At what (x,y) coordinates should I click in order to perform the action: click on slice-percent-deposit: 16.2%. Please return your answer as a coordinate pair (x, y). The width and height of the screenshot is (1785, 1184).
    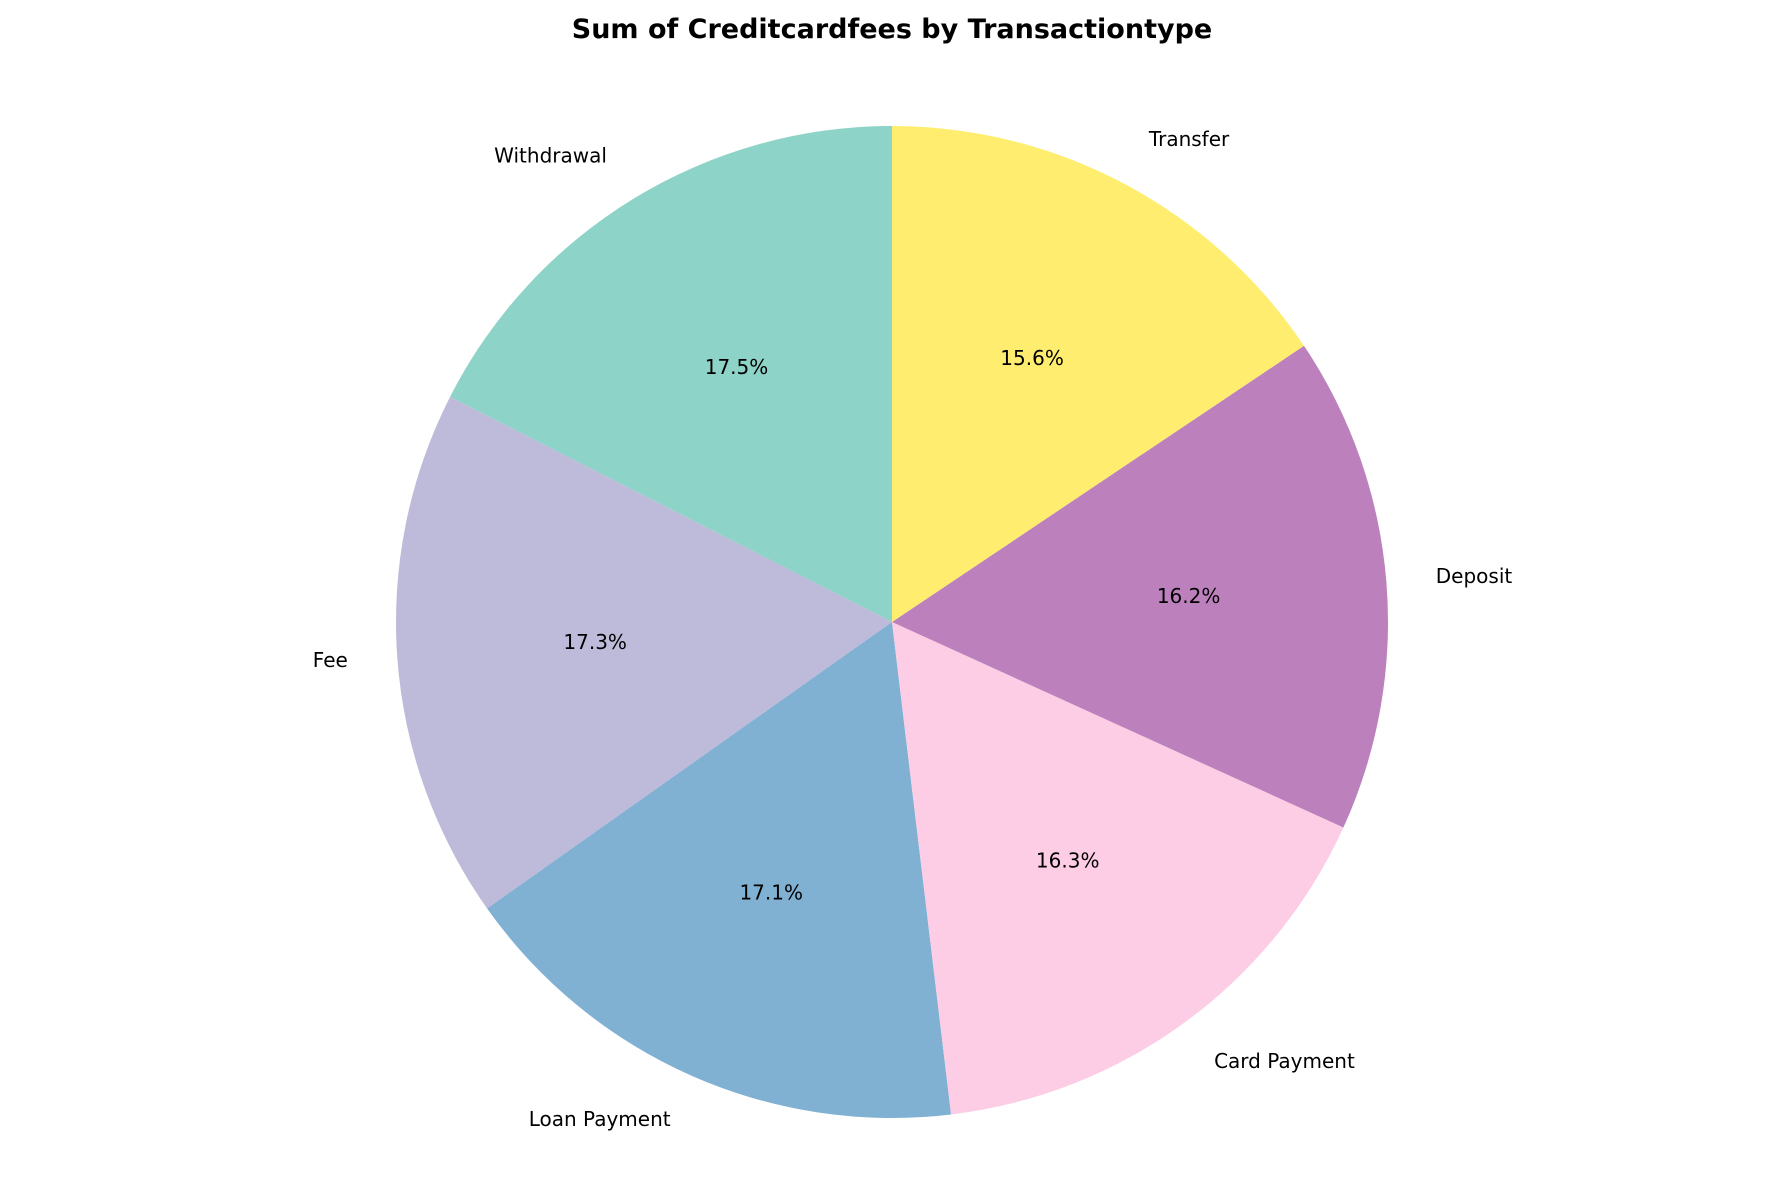
    Looking at the image, I should click on (1189, 596).